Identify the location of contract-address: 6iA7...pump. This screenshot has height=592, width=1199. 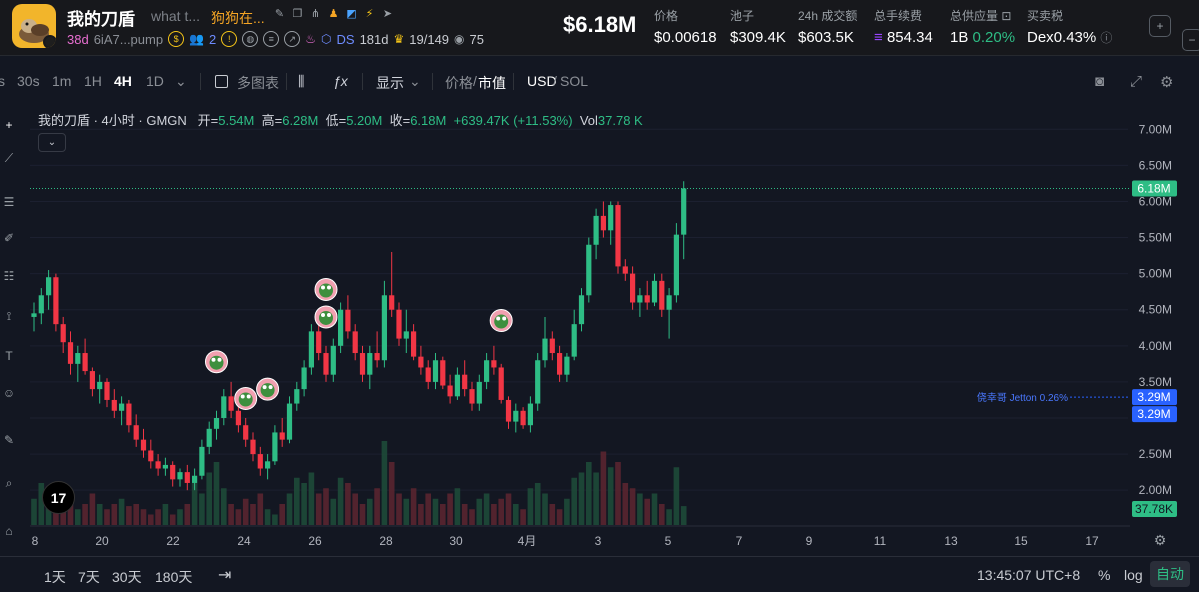
(128, 39).